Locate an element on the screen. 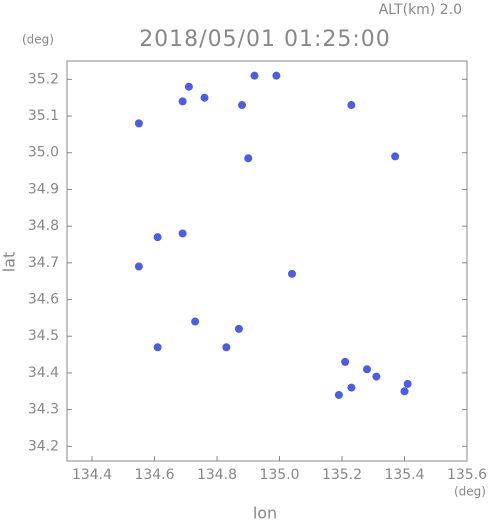 The image size is (491, 521). x-tick-label: 134.6 is located at coordinates (154, 475).